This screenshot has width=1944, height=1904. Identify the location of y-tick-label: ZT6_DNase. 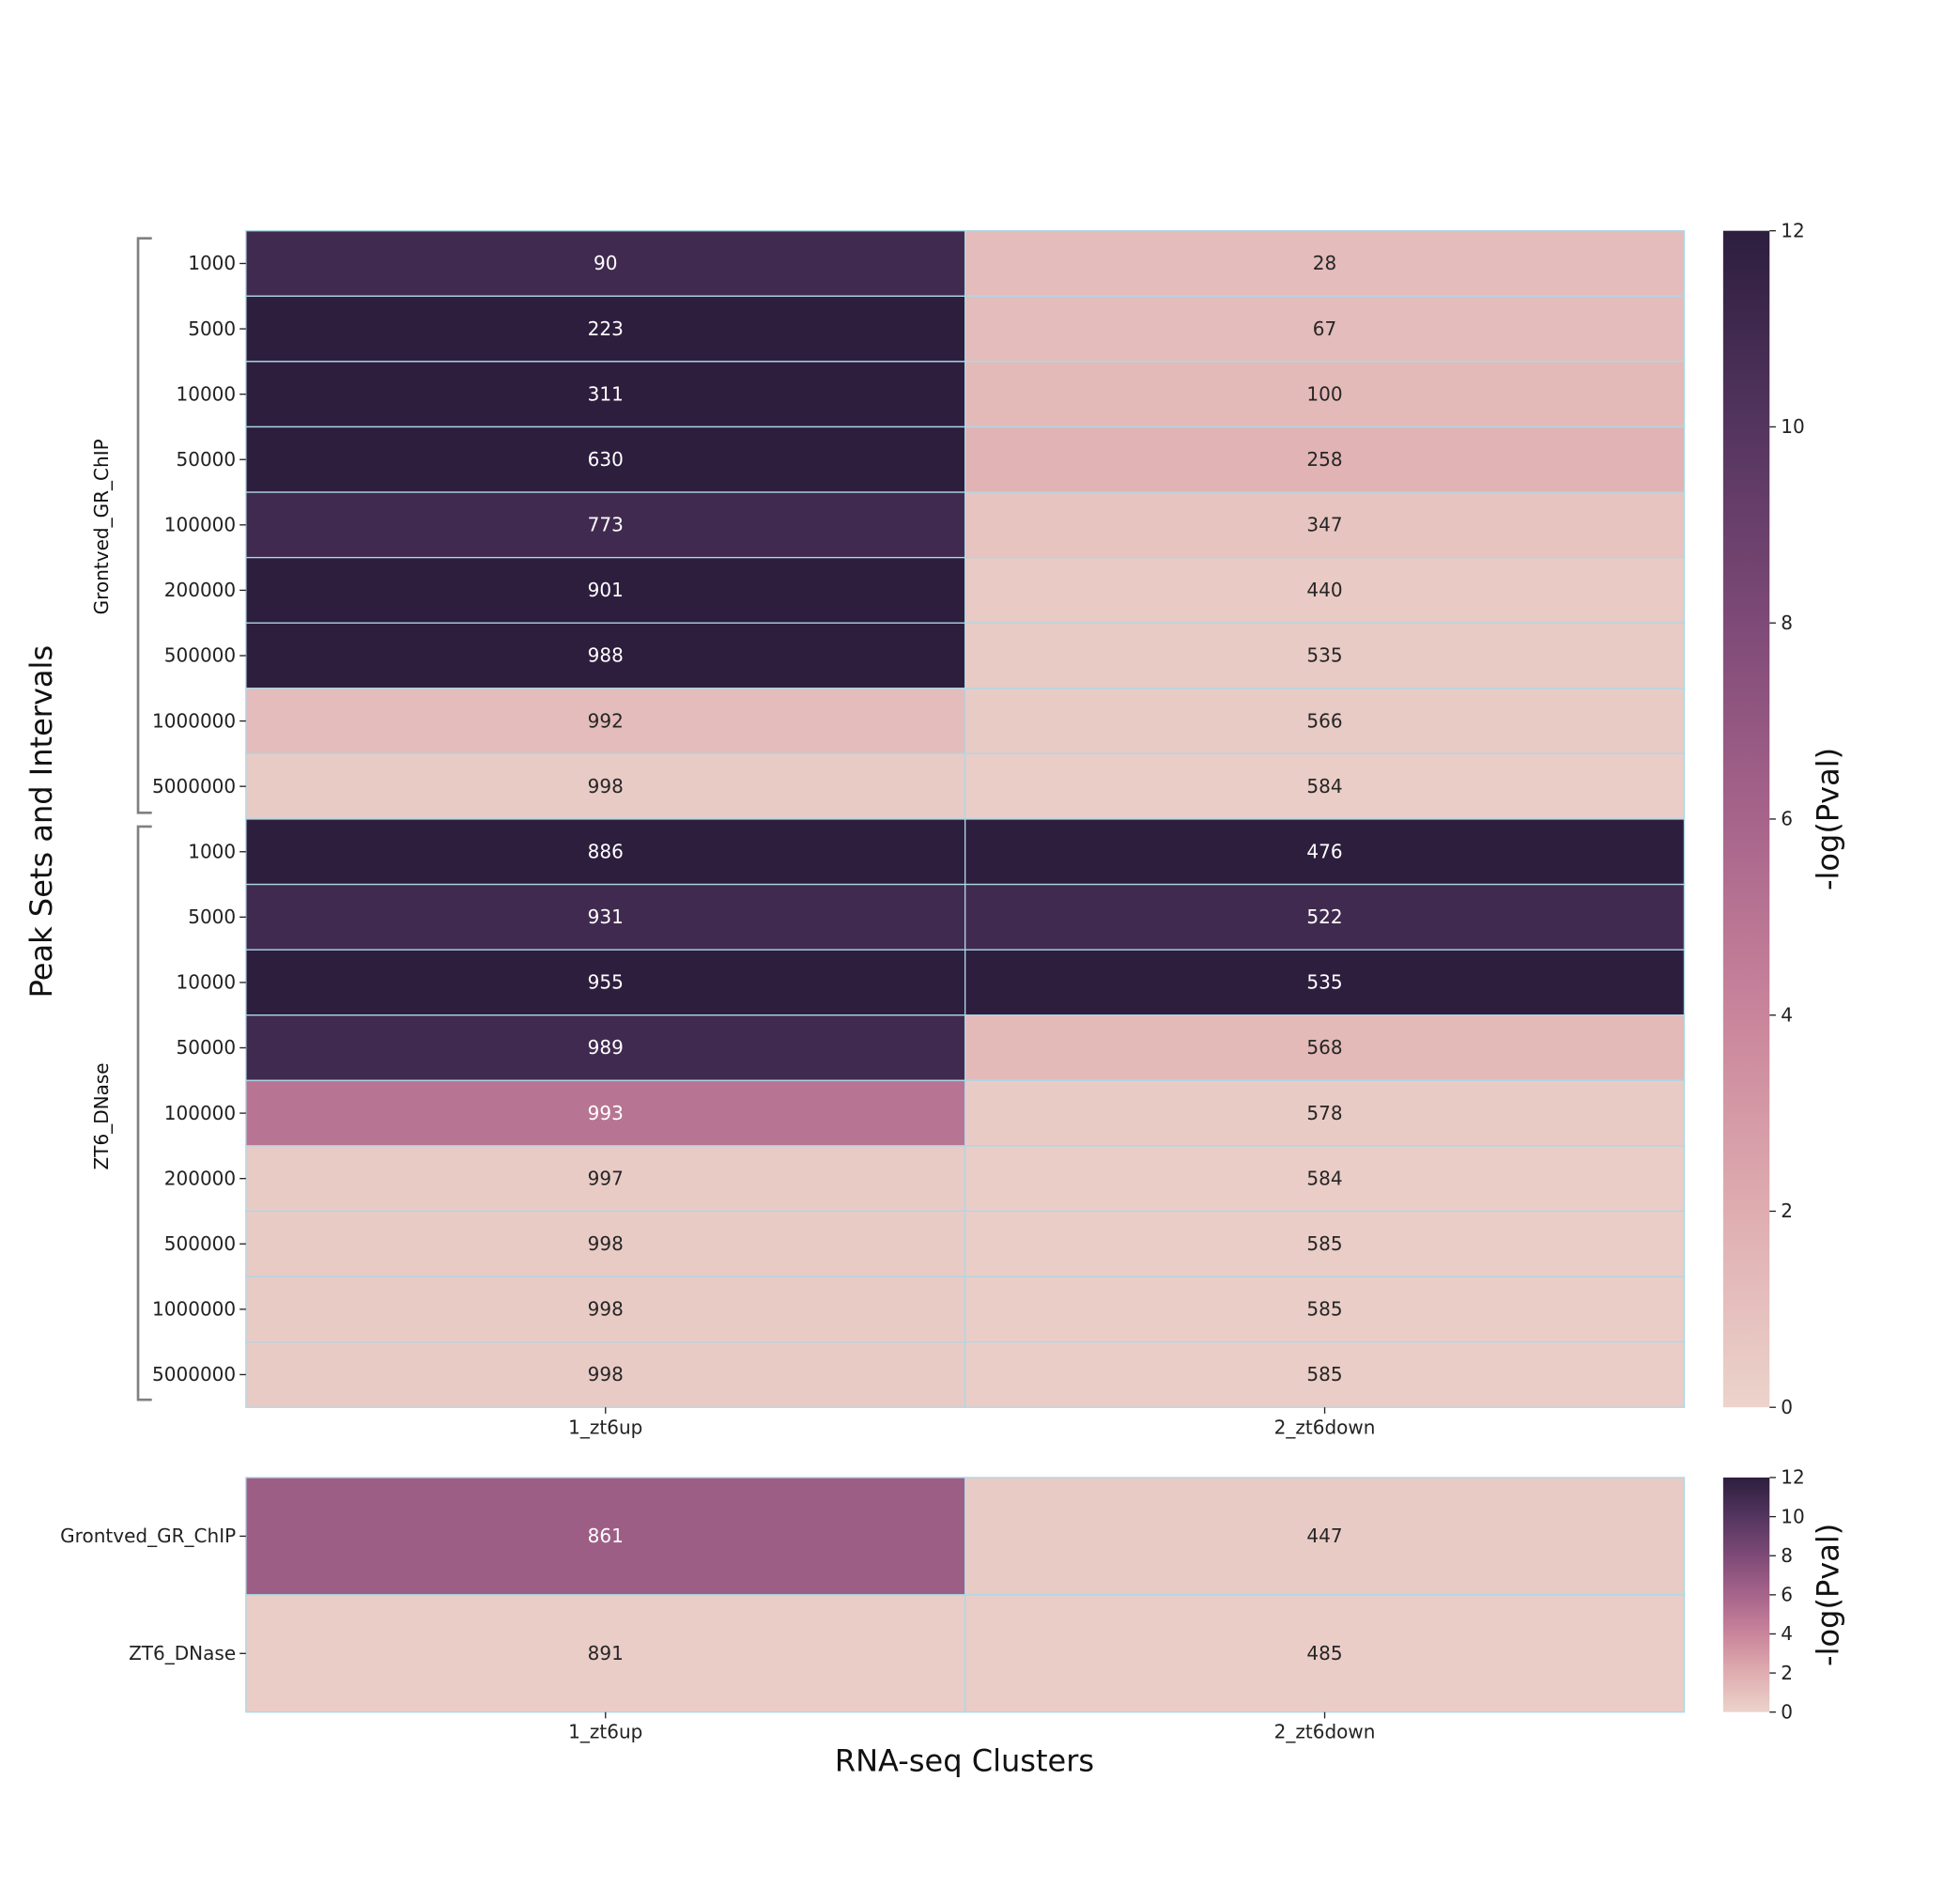
(183, 1653).